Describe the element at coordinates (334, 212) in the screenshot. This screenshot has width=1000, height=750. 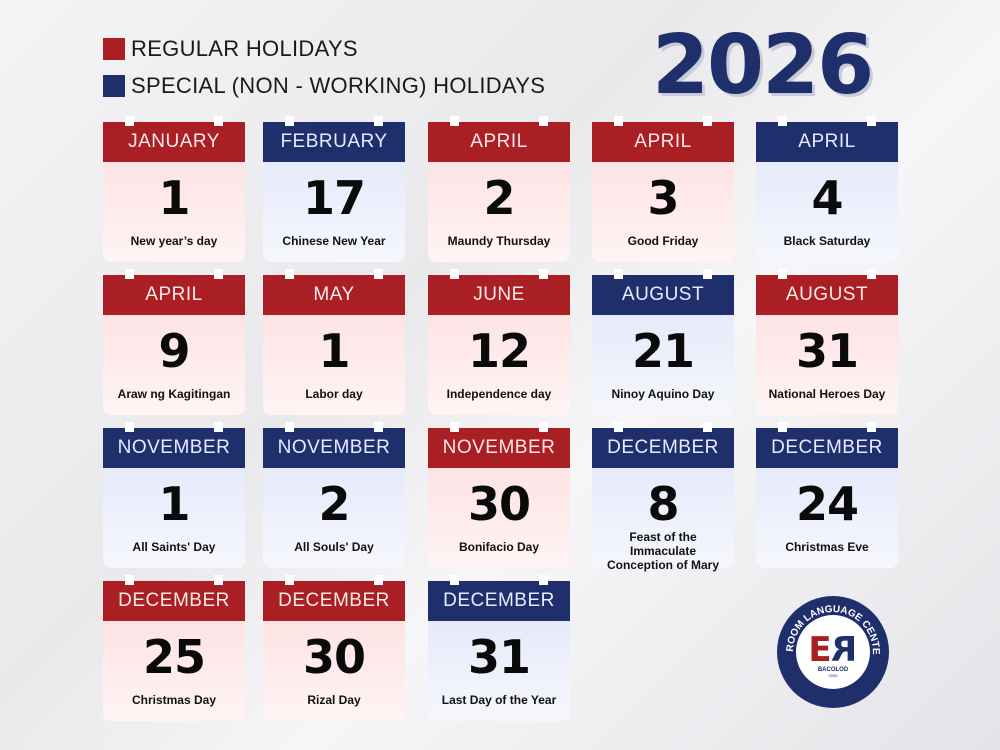
I see `card-body: 17 Chinese New Year` at that location.